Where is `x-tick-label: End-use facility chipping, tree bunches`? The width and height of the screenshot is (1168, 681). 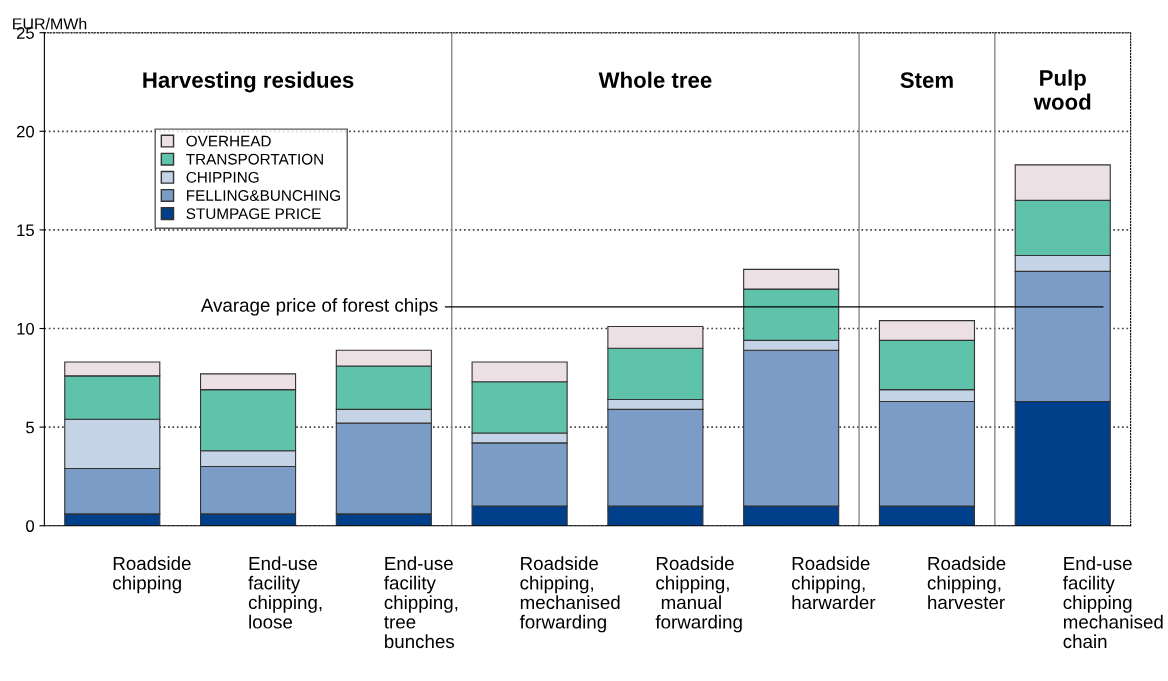
x-tick-label: End-use facility chipping, tree bunches is located at coordinates (421, 602).